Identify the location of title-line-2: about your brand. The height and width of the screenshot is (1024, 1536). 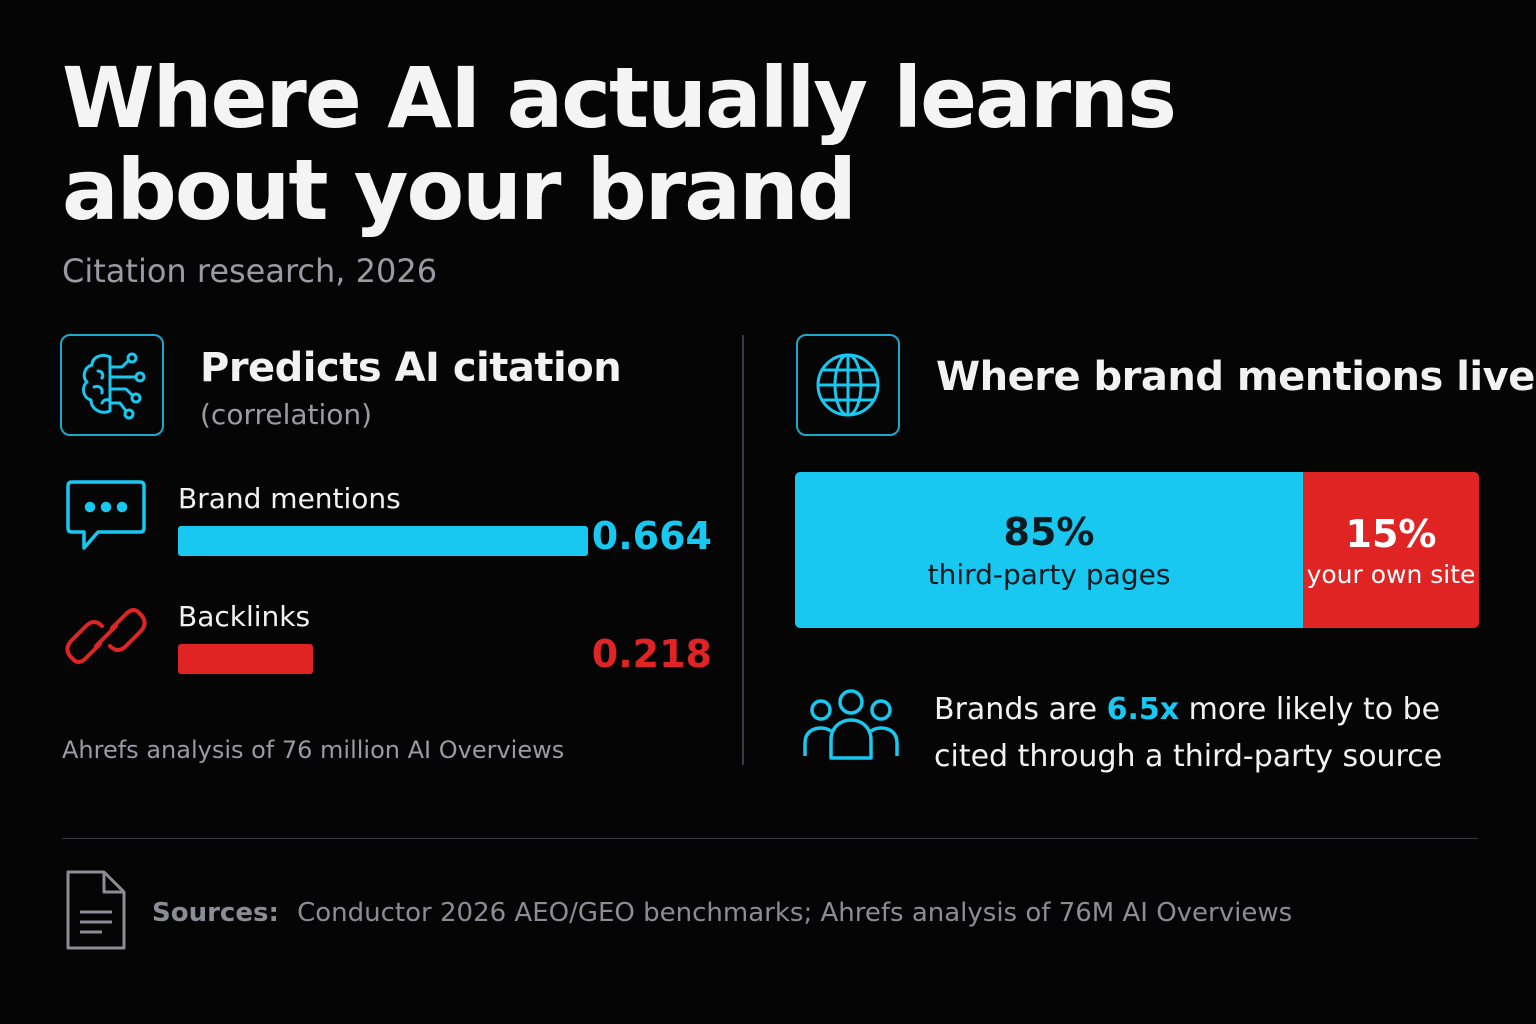
(459, 190).